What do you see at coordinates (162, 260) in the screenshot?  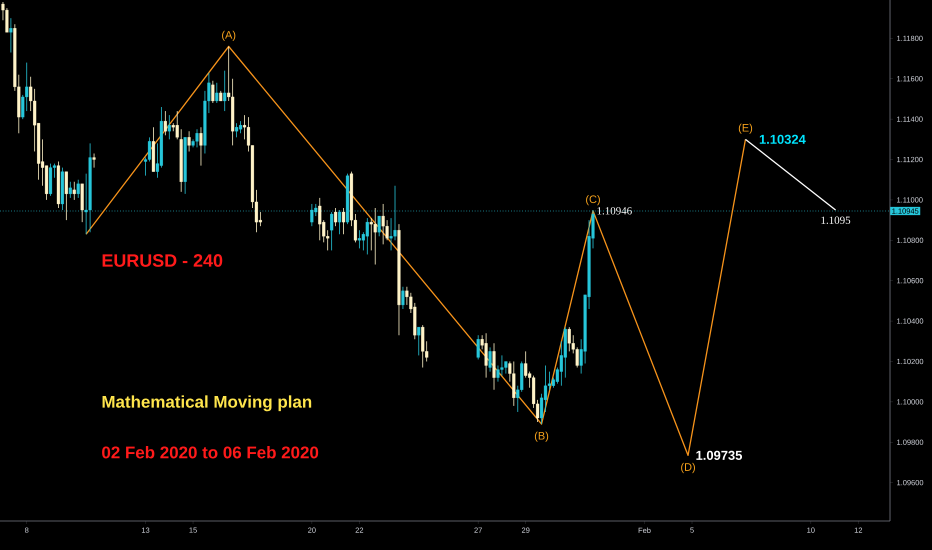 I see `annotation: EURUSD - 240` at bounding box center [162, 260].